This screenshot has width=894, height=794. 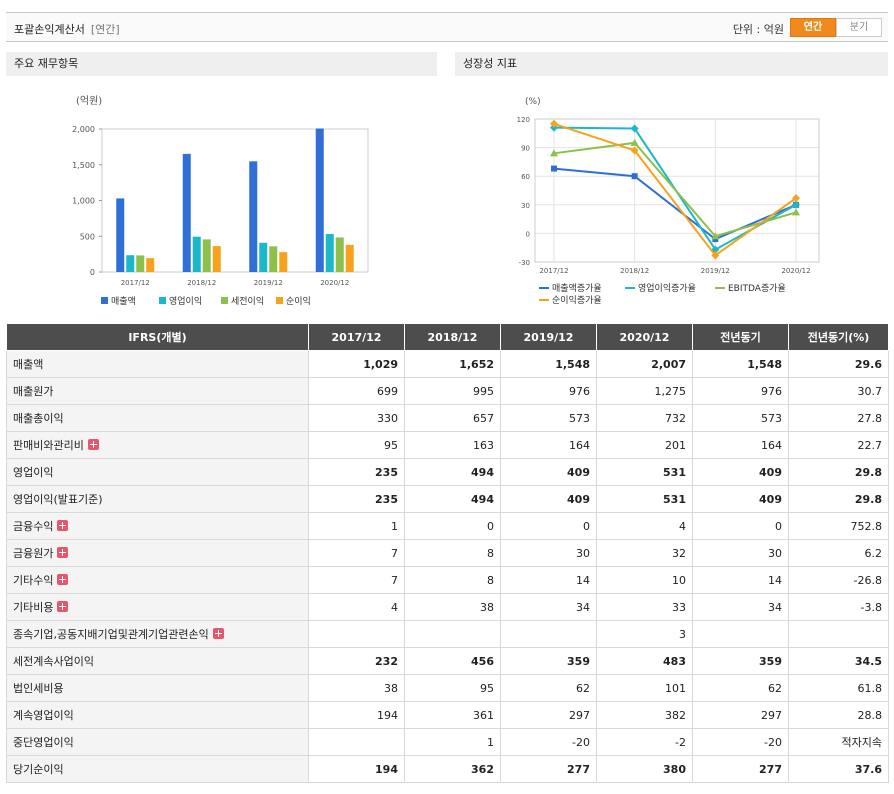 What do you see at coordinates (644, 661) in the screenshot?
I see `table-cell: 483` at bounding box center [644, 661].